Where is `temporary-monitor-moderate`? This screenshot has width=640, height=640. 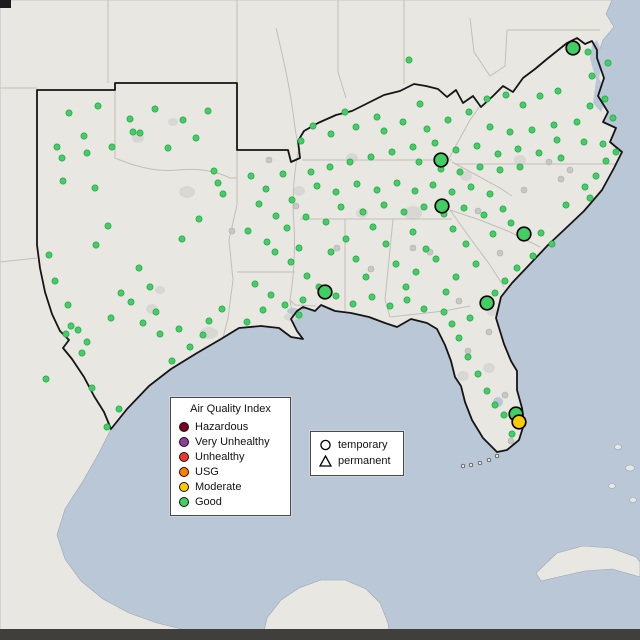 temporary-monitor-moderate is located at coordinates (519, 422).